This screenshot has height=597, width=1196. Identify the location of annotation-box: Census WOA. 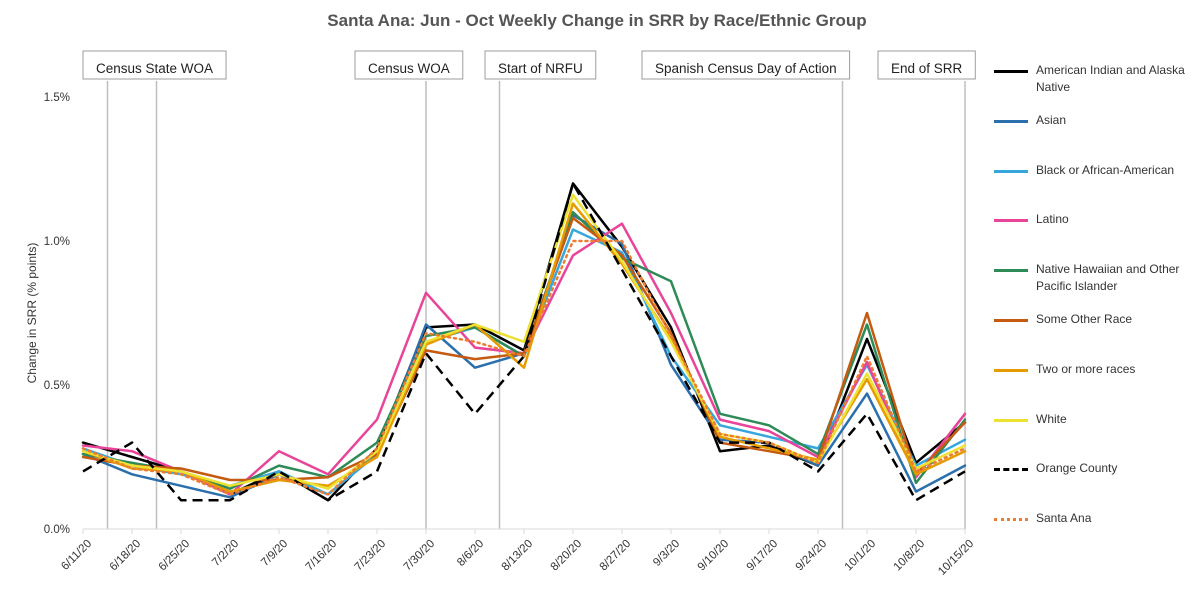
(409, 65).